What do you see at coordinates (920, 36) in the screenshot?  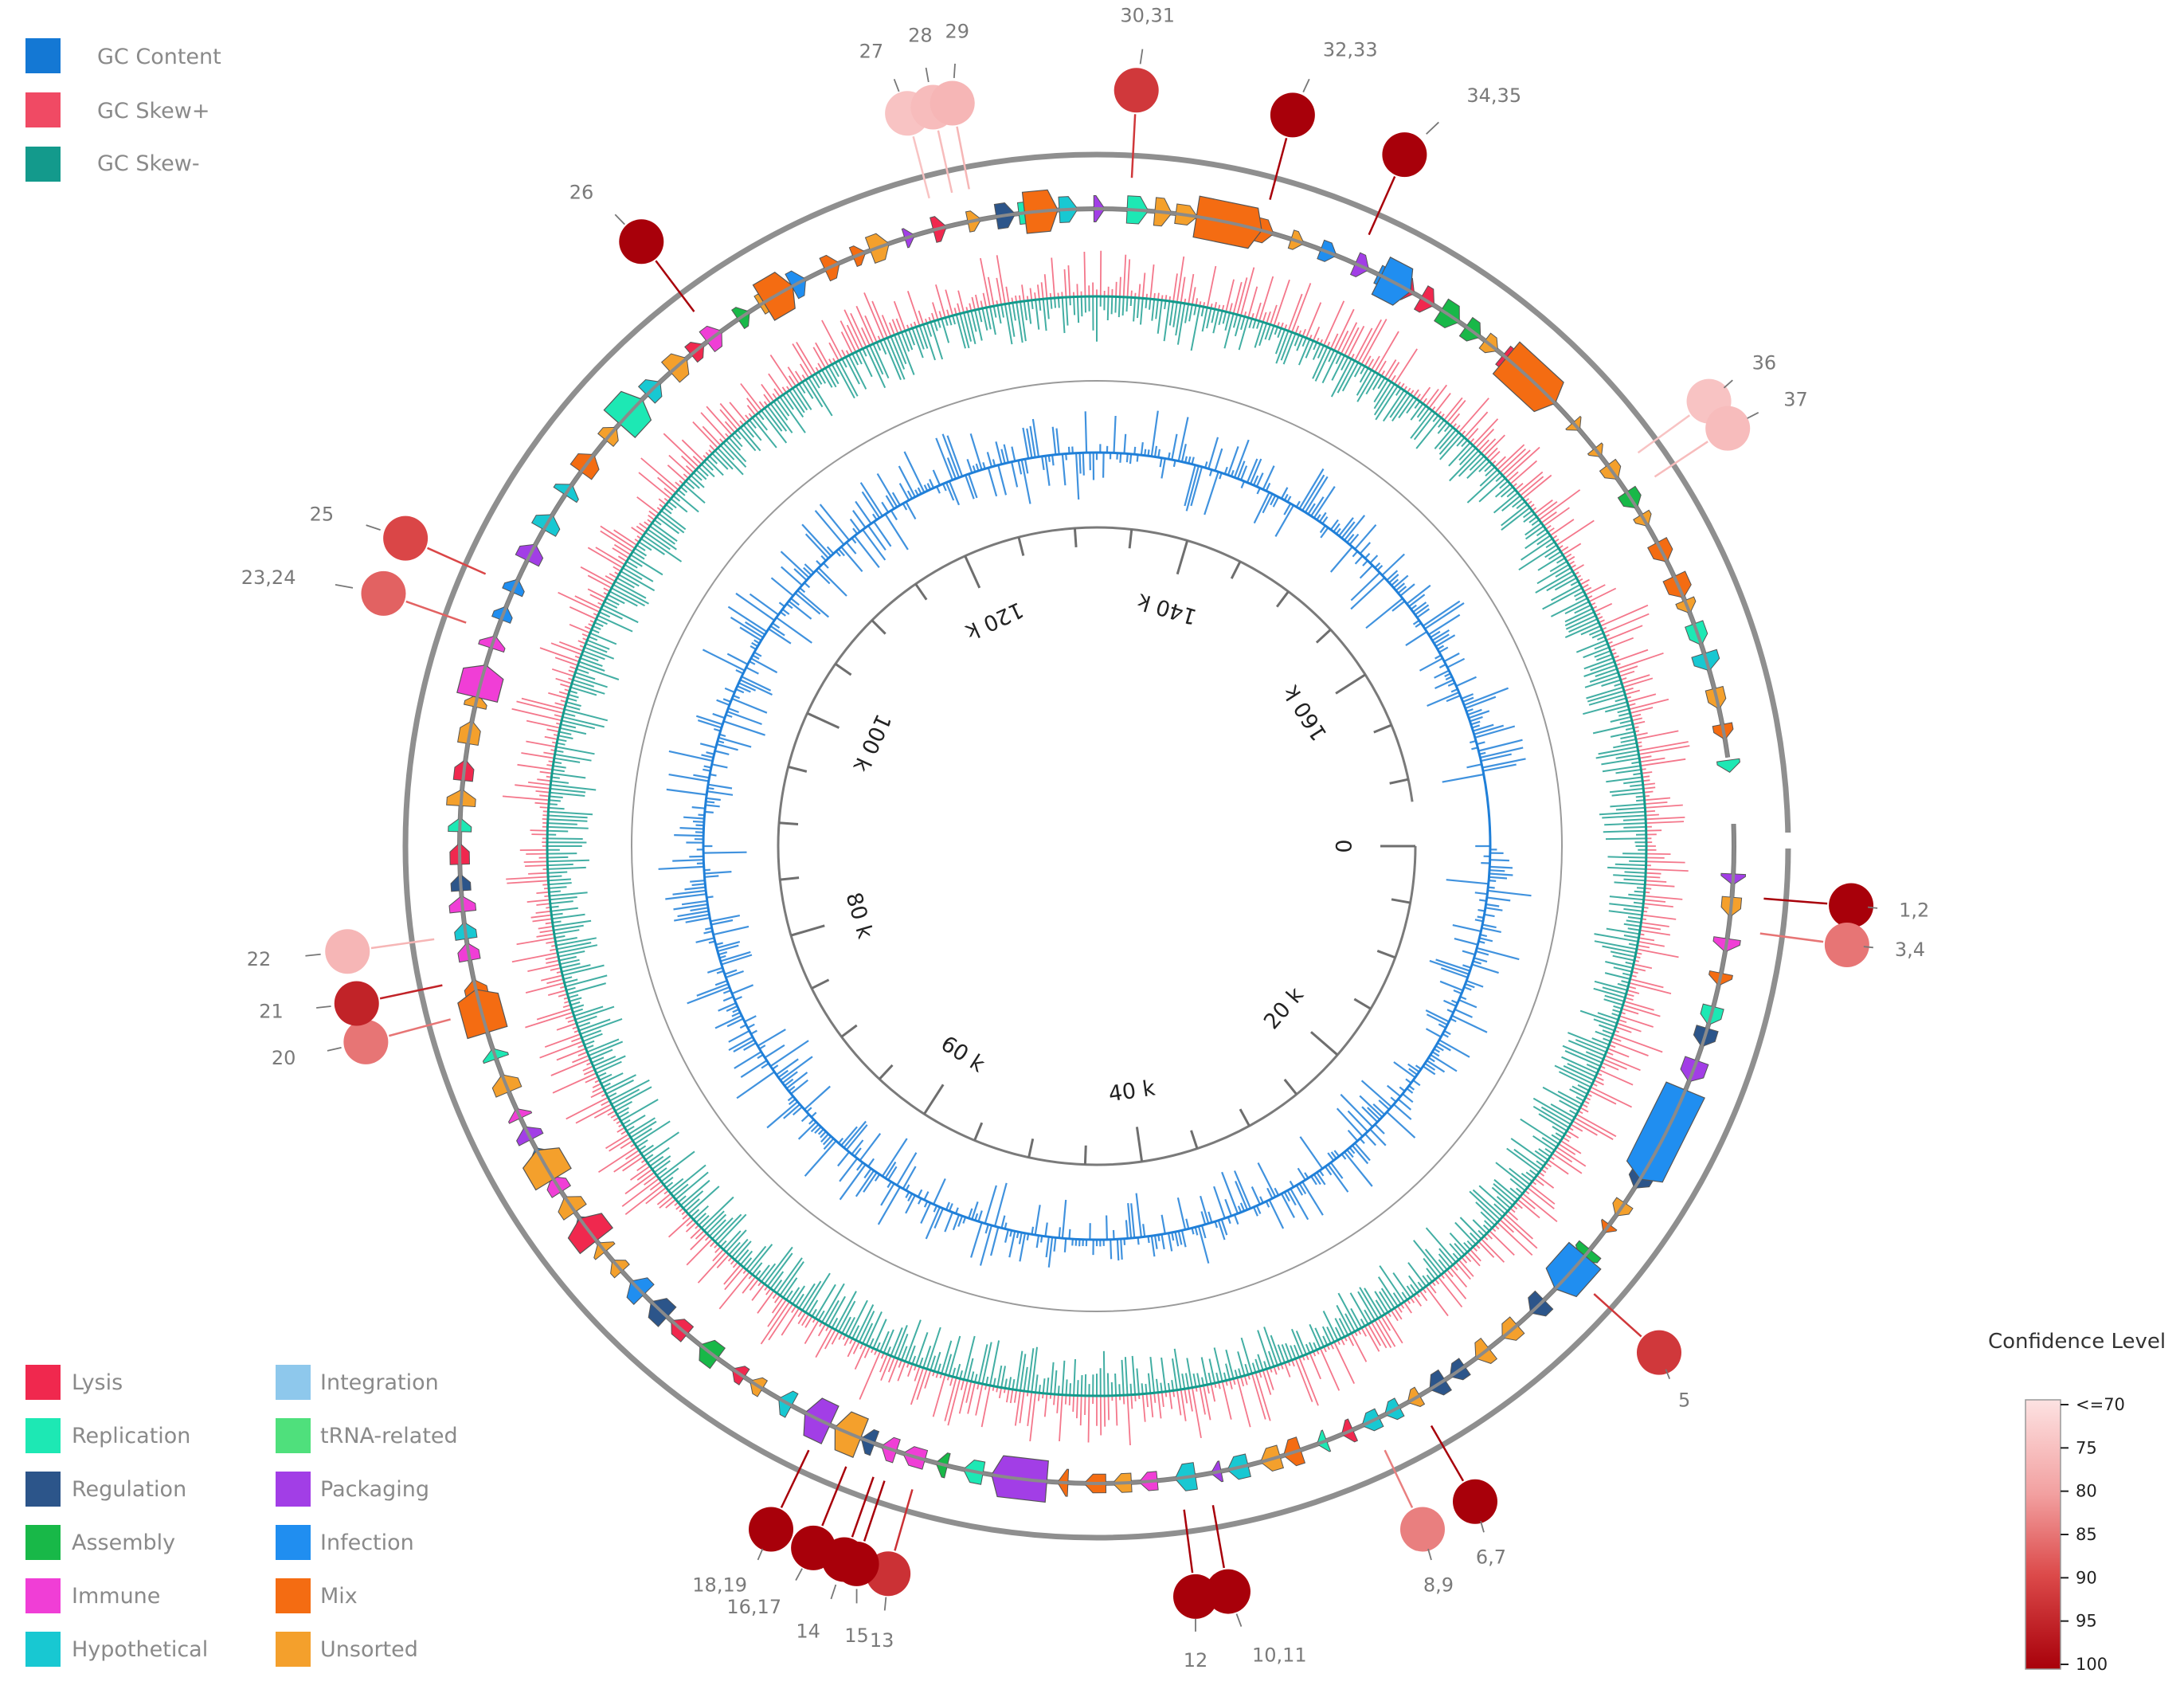 I see `marker-label: 28` at bounding box center [920, 36].